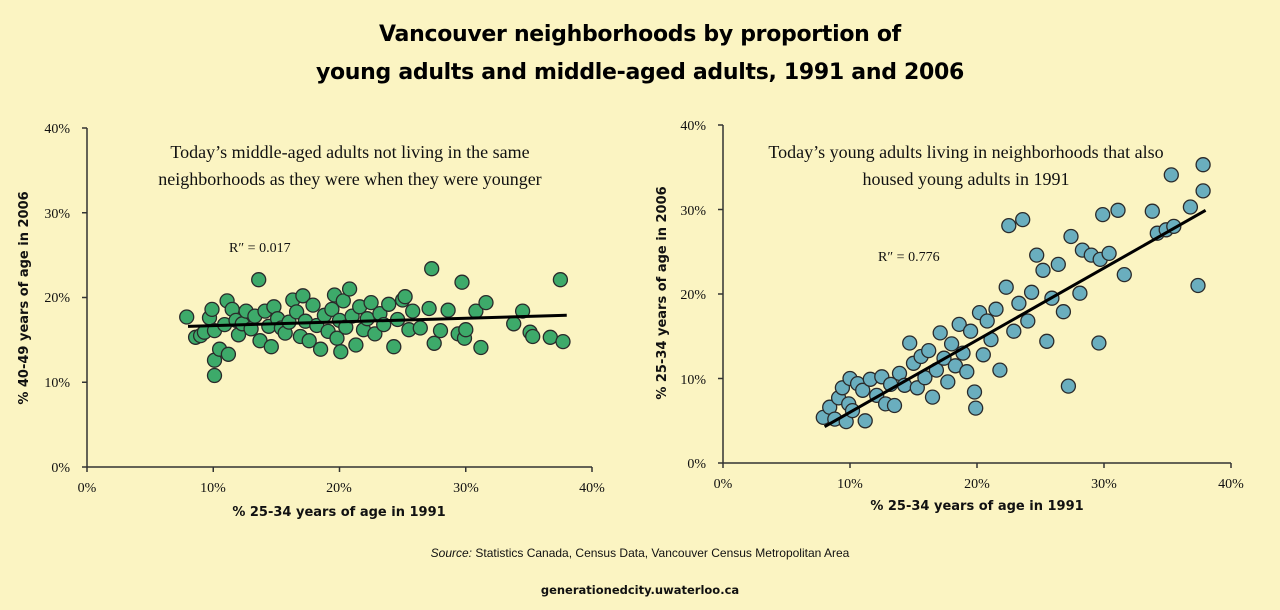  Describe the element at coordinates (338, 512) in the screenshot. I see `left-x-axis-label: % 25-34 years of age in 1991` at that location.